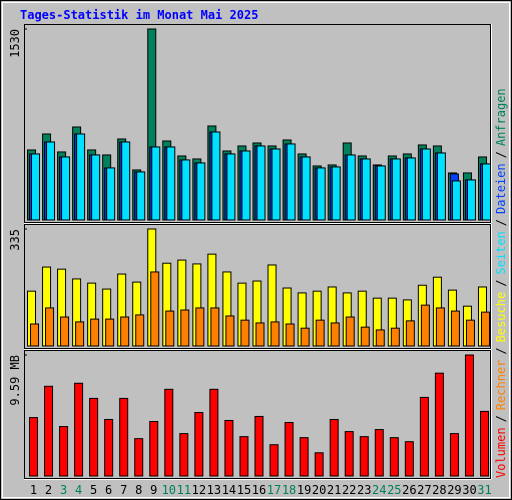 Image resolution: width=512 pixels, height=500 pixels. What do you see at coordinates (78, 490) in the screenshot?
I see `x-tick-label: 4` at bounding box center [78, 490].